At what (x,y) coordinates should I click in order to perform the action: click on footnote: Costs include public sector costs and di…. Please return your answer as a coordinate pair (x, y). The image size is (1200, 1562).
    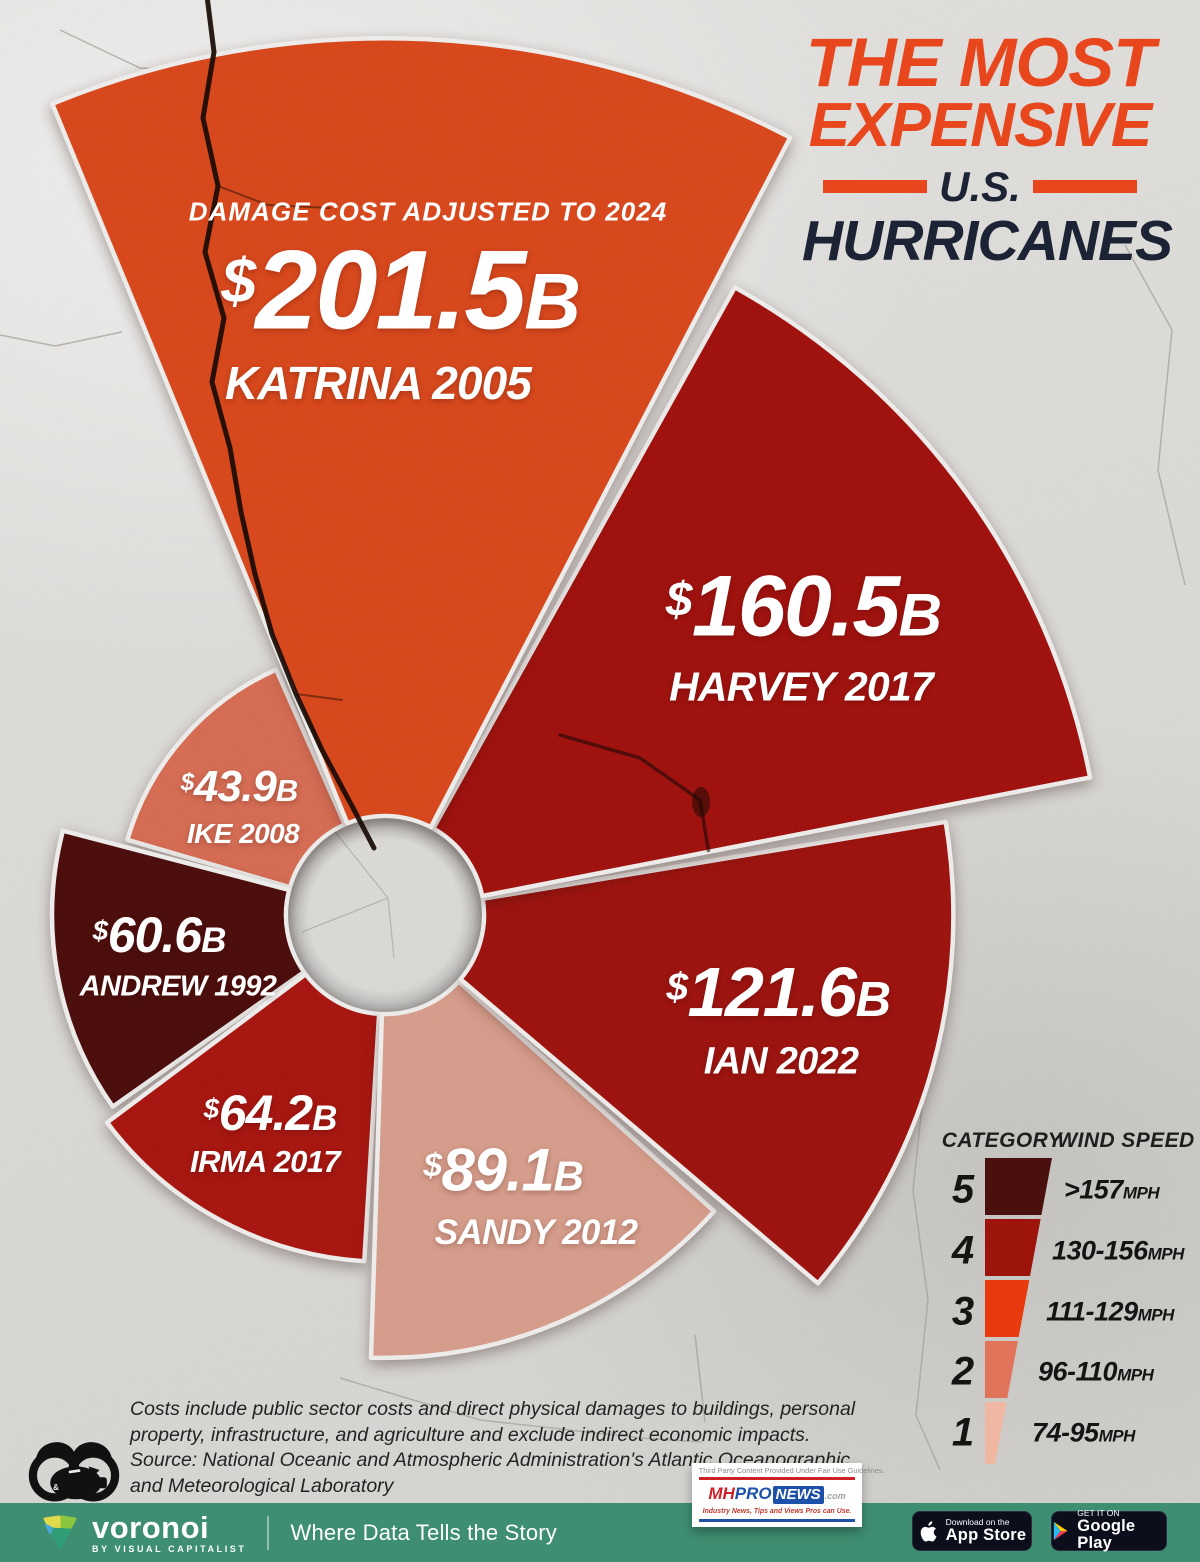
    Looking at the image, I should click on (500, 1448).